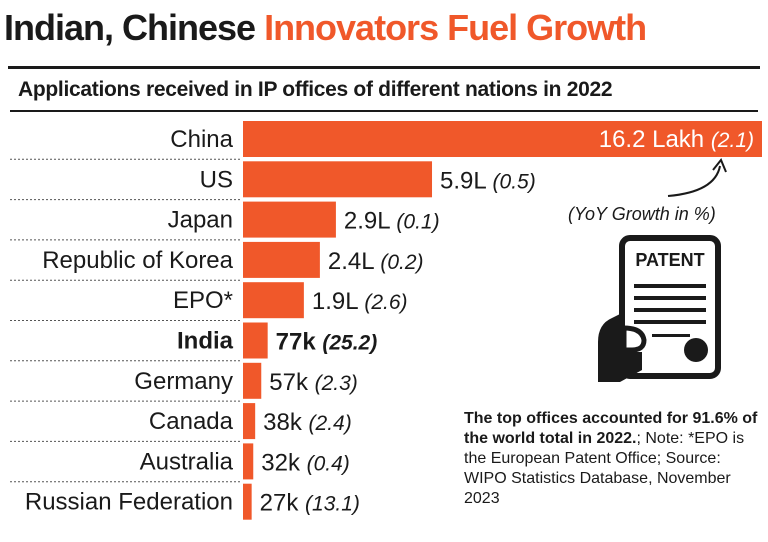 The image size is (768, 542). Describe the element at coordinates (187, 461) in the screenshot. I see `category-label: Australia` at that location.